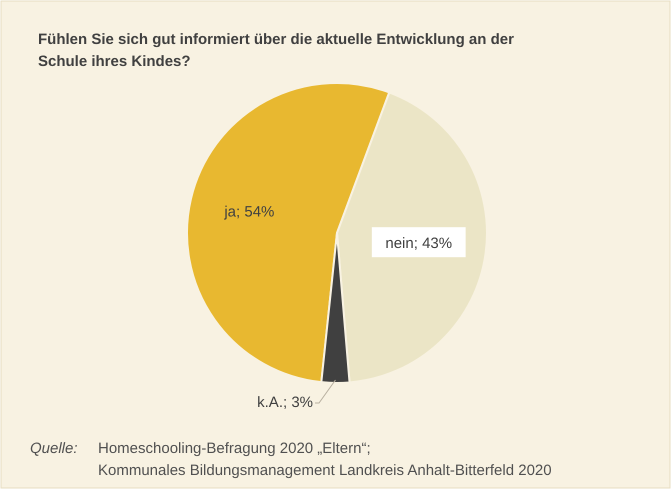 The width and height of the screenshot is (671, 489). Describe the element at coordinates (234, 448) in the screenshot. I see `text: Homeschooling-Befragung 2020 „Eltern“;` at that location.